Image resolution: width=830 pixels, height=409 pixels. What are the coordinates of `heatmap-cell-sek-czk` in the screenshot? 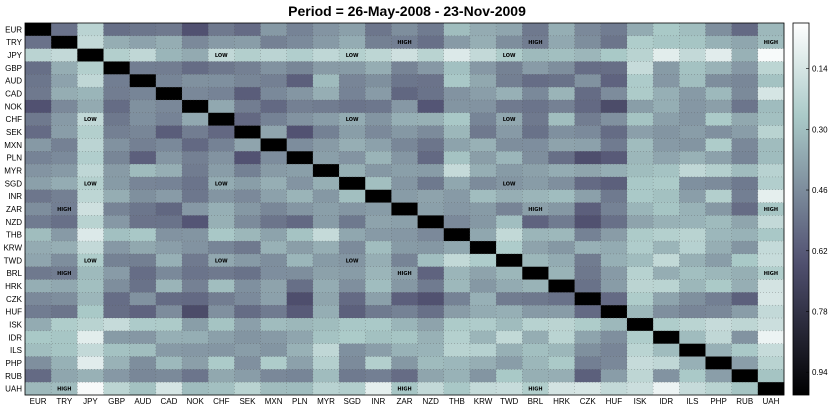 It's located at (588, 132).